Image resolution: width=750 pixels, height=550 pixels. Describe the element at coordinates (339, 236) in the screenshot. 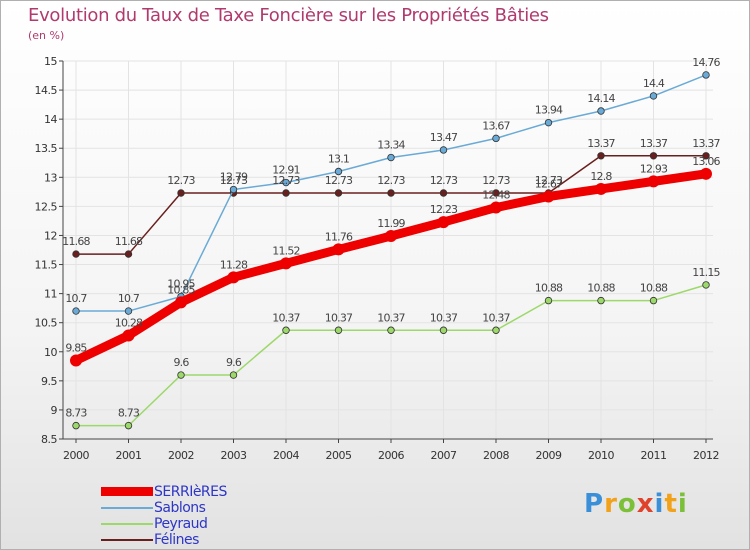

I see `data-label-serri-res: 11.76` at that location.